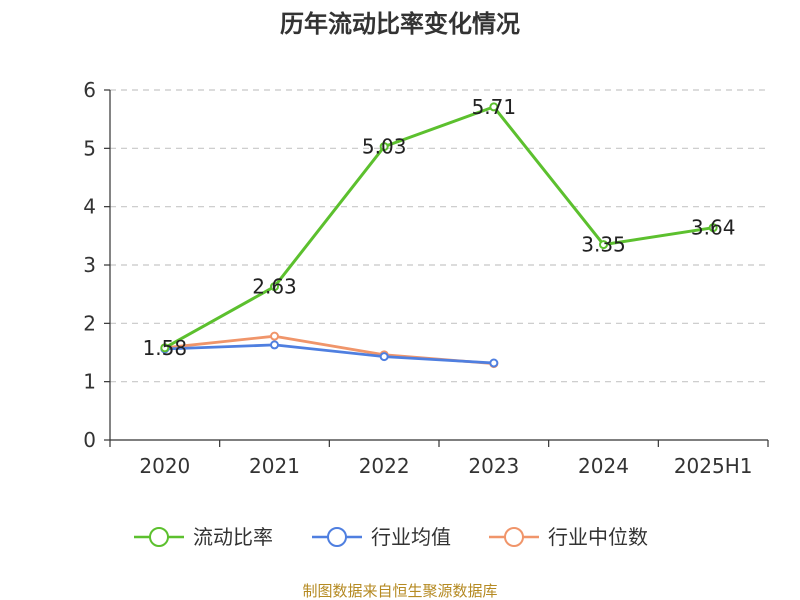  I want to click on legend-item: 流动比率, so click(203, 537).